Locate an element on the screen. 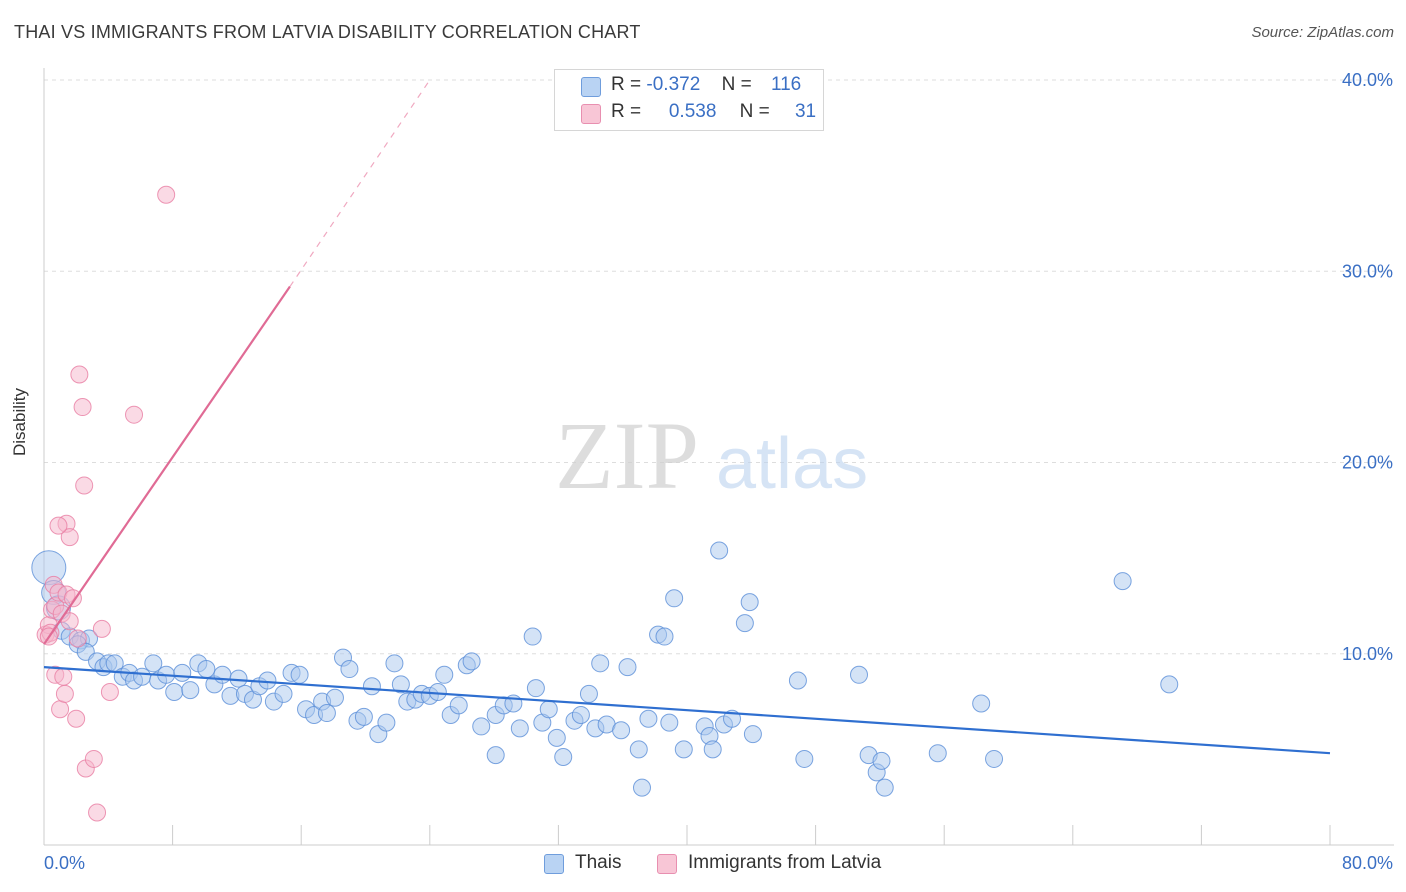 The height and width of the screenshot is (892, 1406). series-legend: Thais Immigrants from Latvia is located at coordinates (703, 865).